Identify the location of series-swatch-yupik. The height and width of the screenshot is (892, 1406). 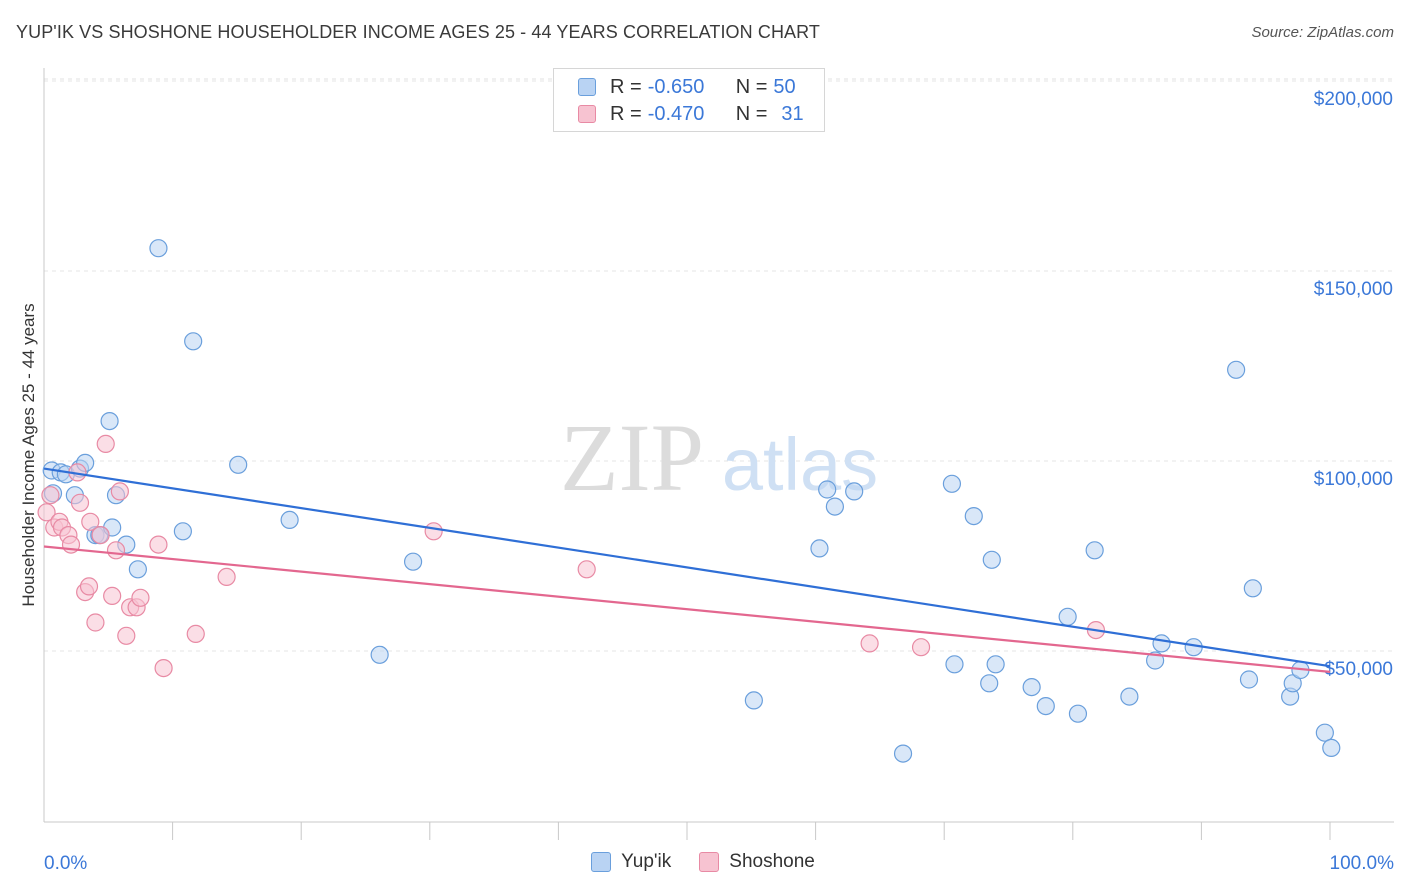
(601, 862).